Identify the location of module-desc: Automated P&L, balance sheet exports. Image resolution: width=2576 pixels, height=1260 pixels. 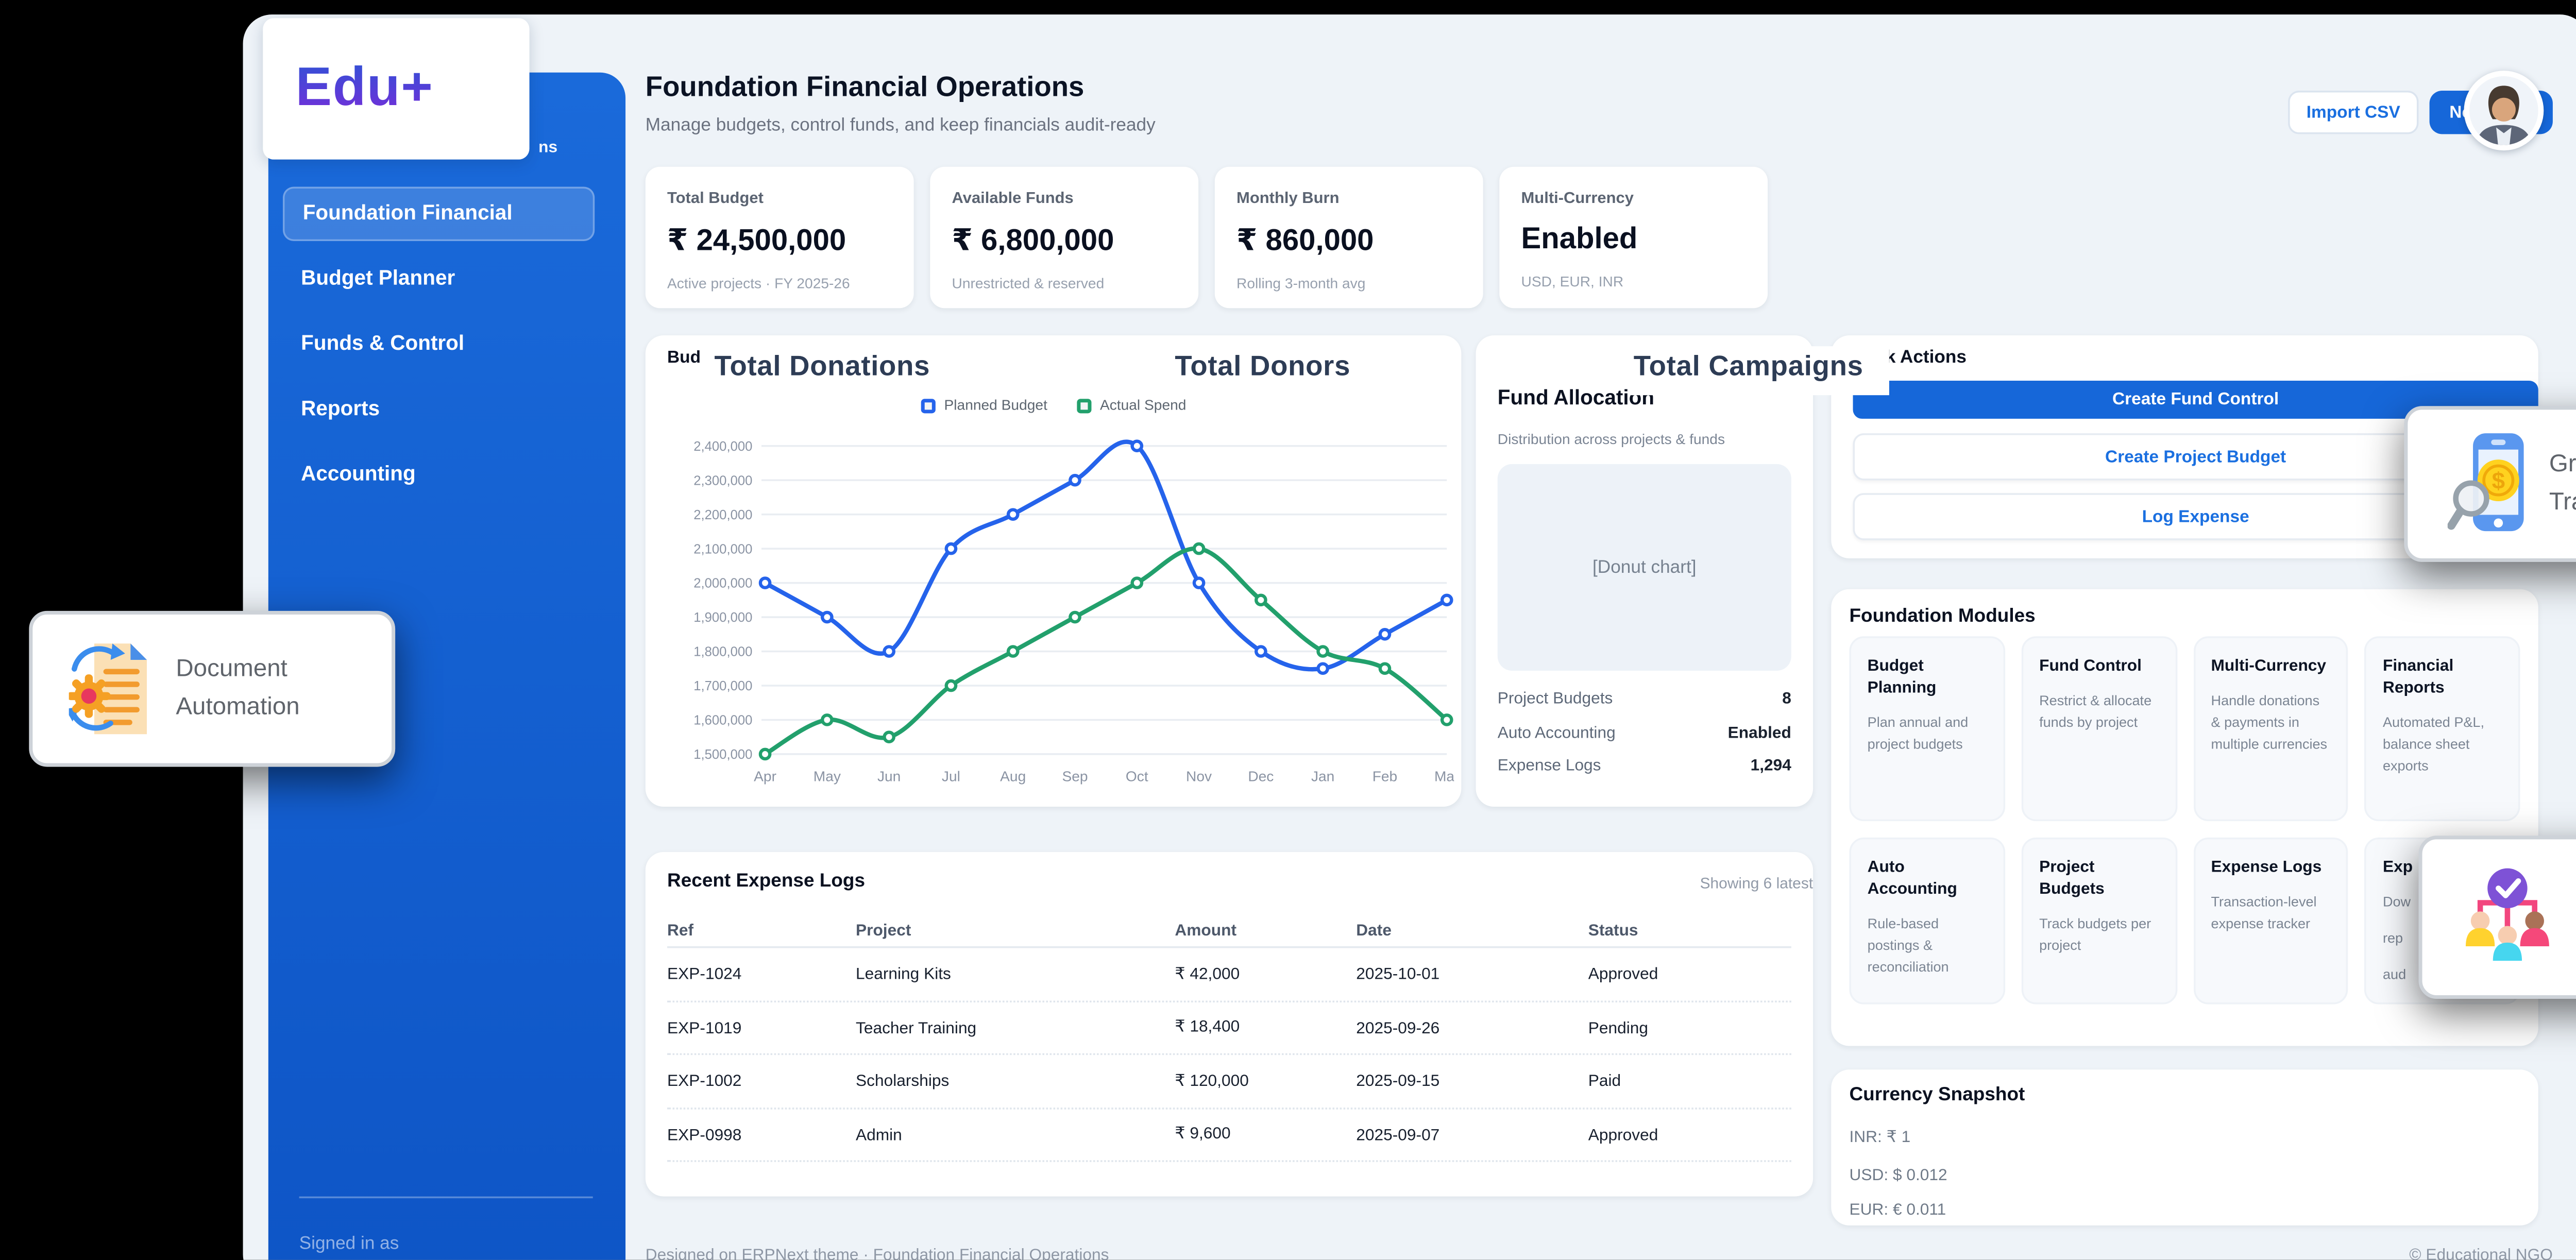
(2433, 744).